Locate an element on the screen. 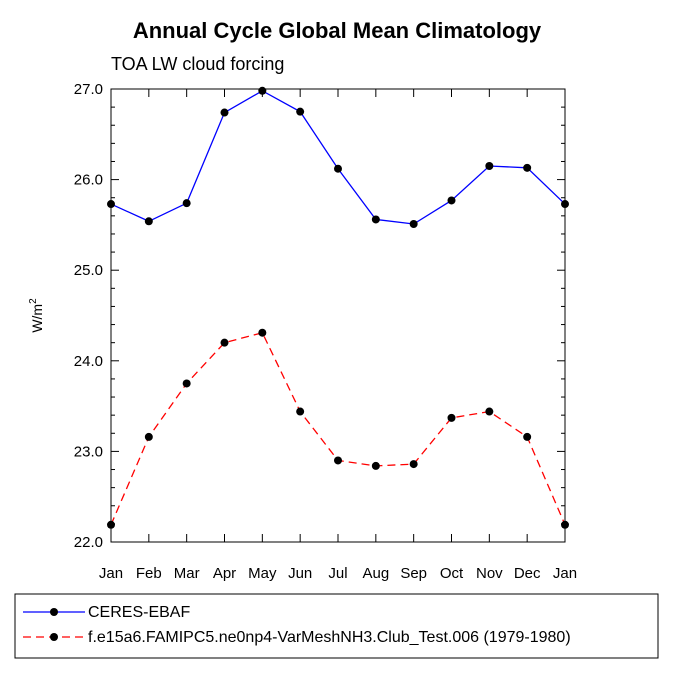 This screenshot has width=675, height=675. x-tick-label: Sep is located at coordinates (413, 573).